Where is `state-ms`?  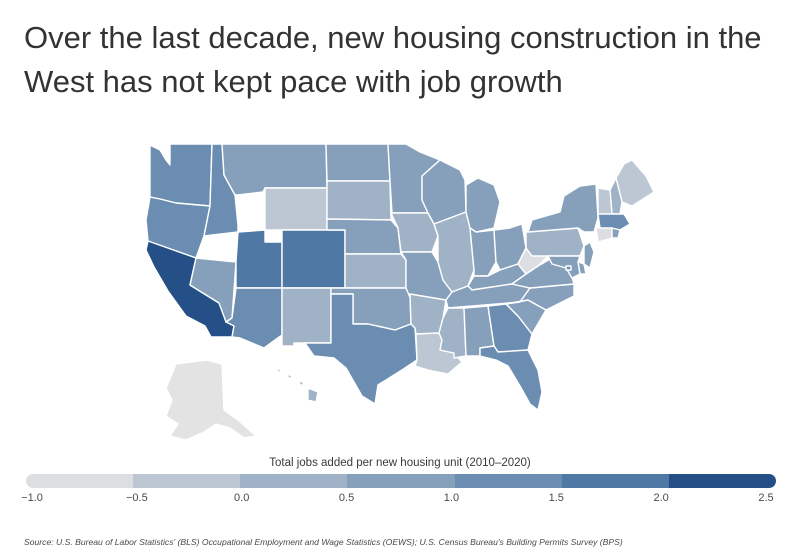 state-ms is located at coordinates (452, 333).